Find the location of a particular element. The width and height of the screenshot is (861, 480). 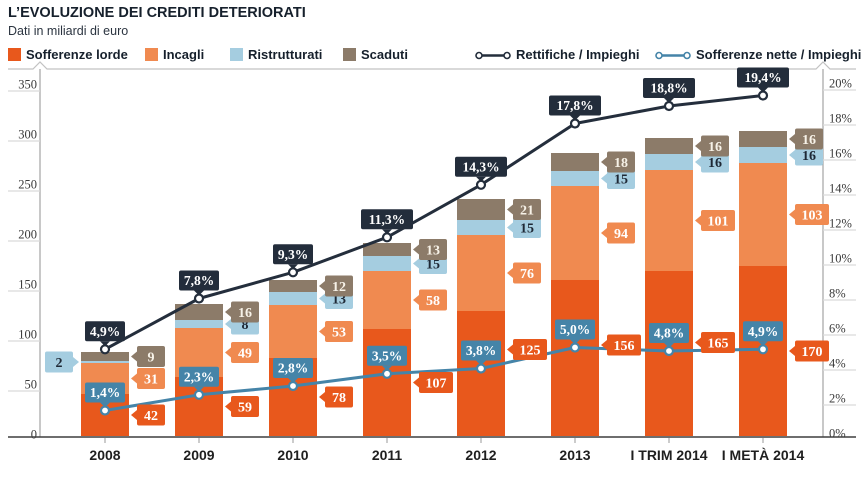

page-title: L’EVOLUZIONE DEI CREDITI DETERIORATI is located at coordinates (157, 13).